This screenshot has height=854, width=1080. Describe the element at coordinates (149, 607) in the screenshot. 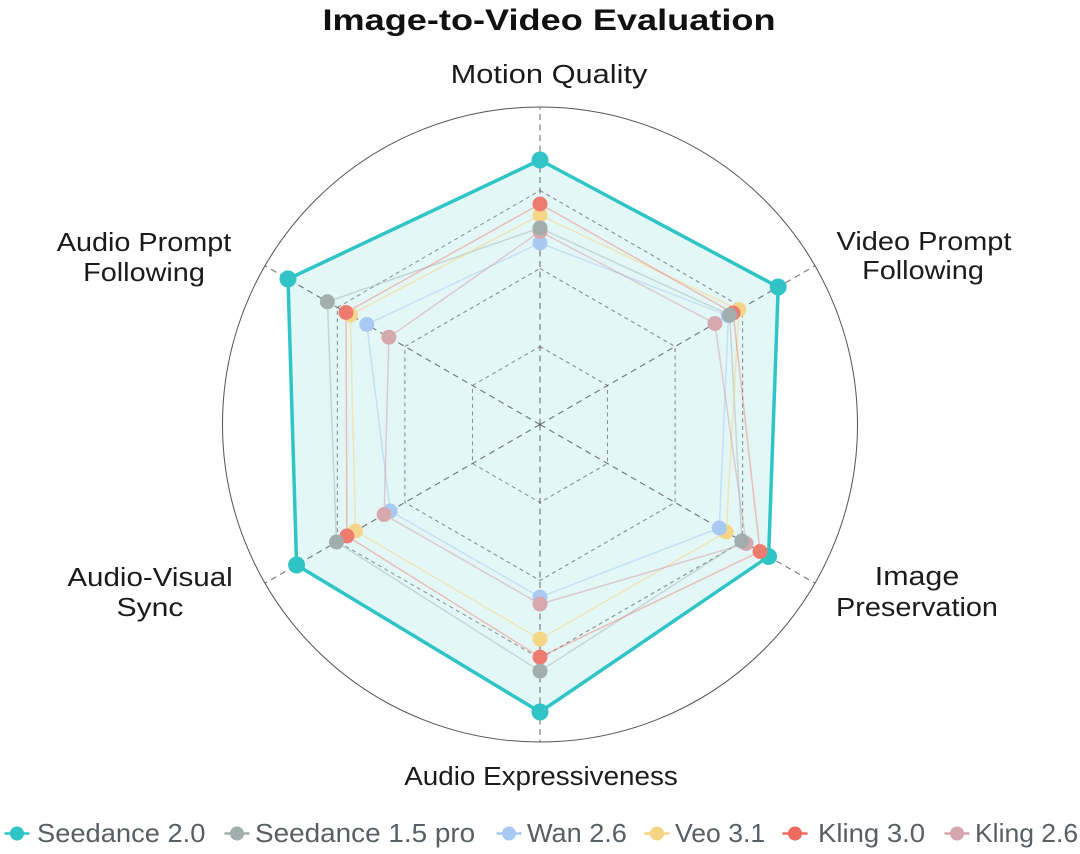

I see `svg-text: Sync` at that location.